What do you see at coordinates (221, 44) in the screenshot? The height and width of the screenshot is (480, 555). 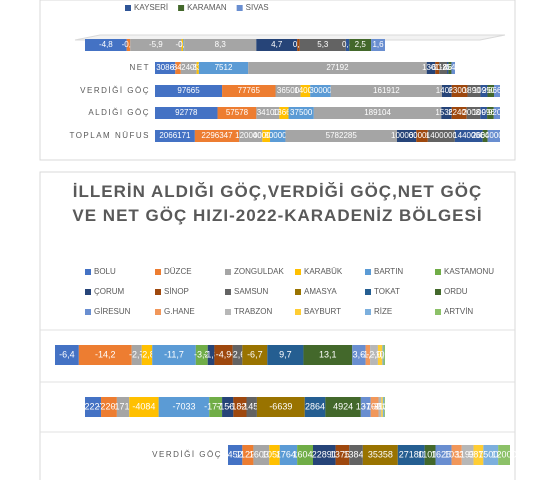 I see `data-label: 8,3` at bounding box center [221, 44].